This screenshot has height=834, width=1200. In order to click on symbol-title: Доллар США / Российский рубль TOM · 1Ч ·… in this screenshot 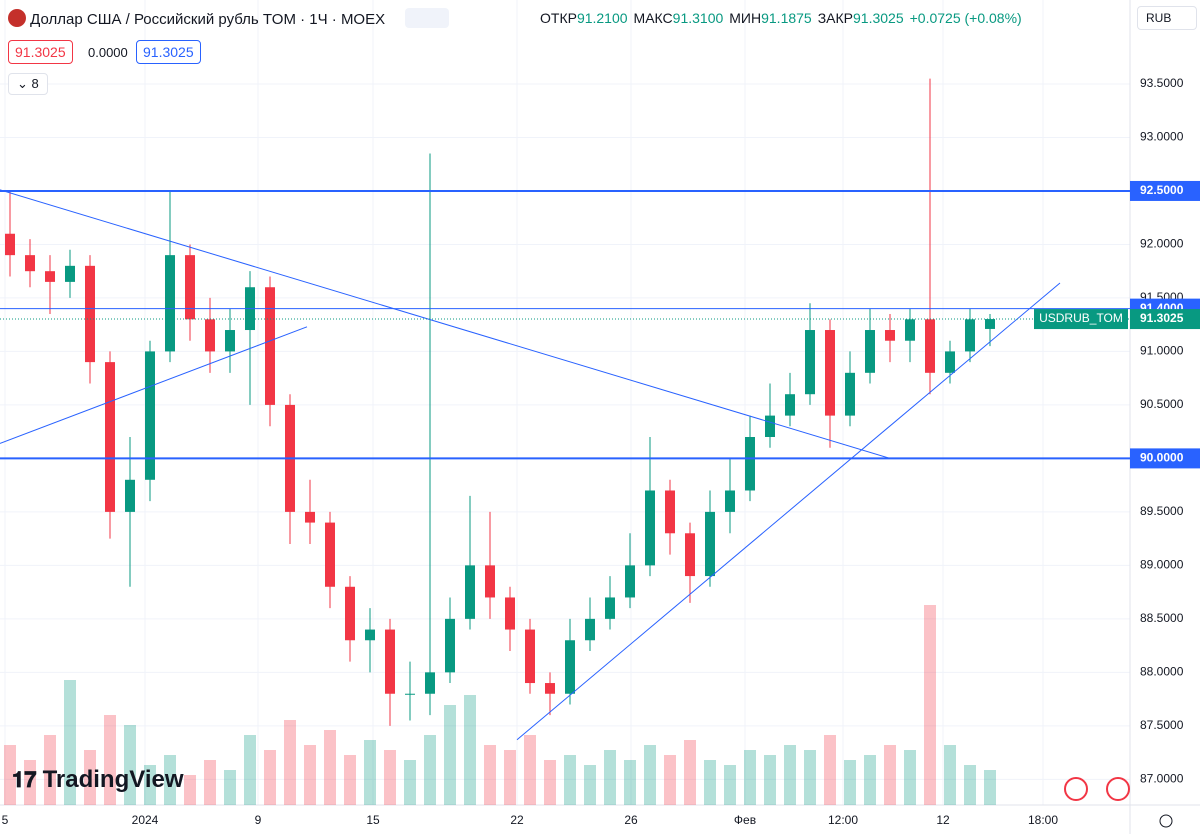, I will do `click(208, 19)`.